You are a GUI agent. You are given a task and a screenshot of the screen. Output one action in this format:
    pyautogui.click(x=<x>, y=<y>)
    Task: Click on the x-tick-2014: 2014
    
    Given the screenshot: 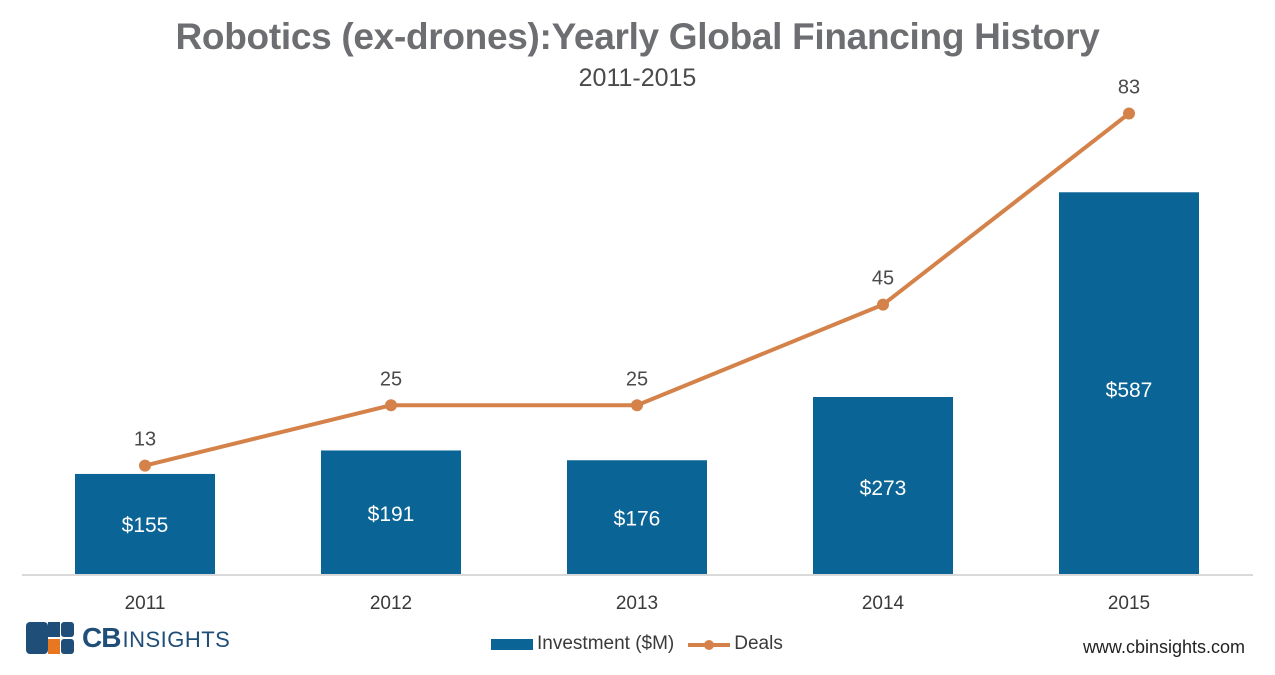 What is the action you would take?
    pyautogui.click(x=883, y=603)
    